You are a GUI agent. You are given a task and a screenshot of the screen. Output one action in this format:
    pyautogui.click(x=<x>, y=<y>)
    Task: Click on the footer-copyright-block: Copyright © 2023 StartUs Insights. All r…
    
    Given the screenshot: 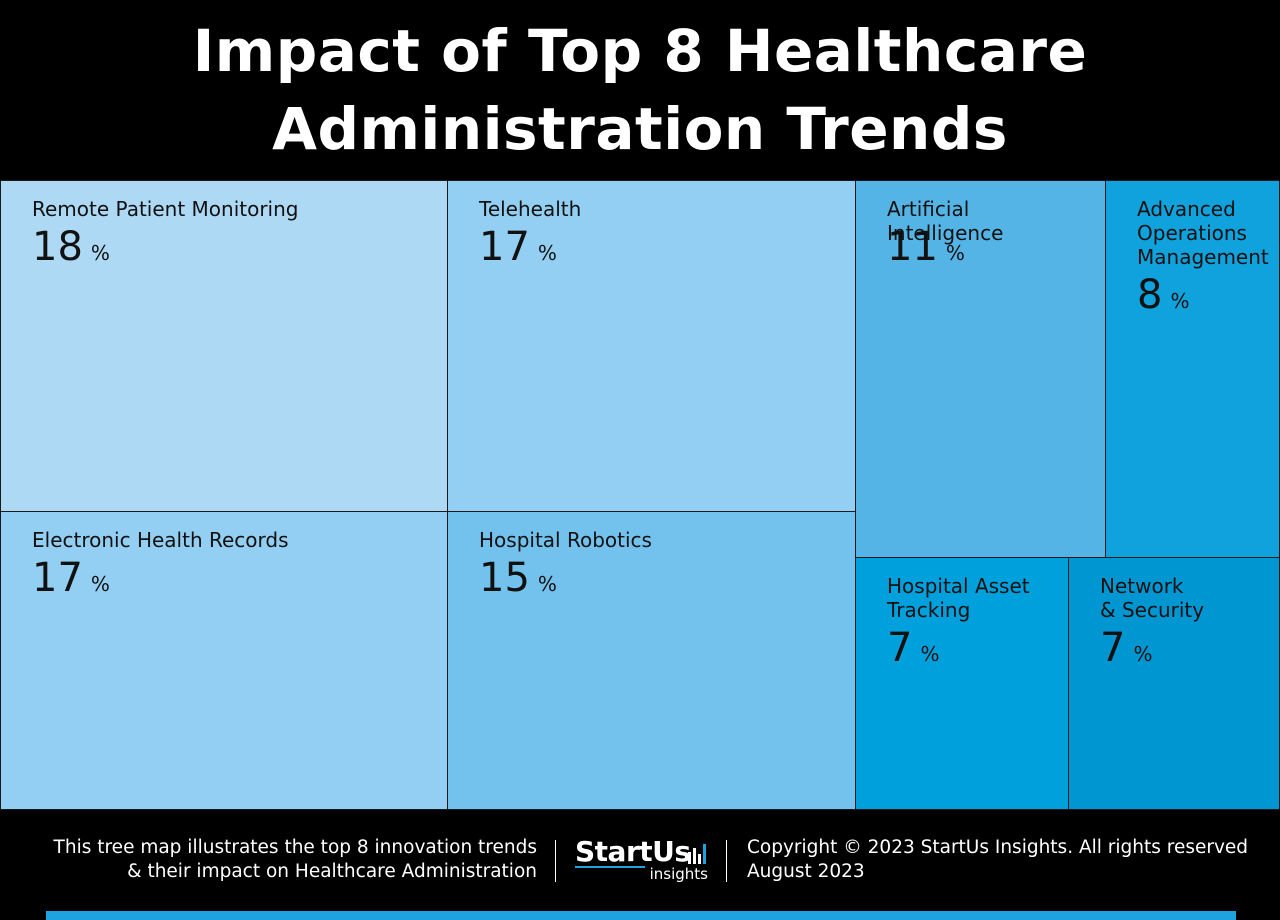 What is the action you would take?
    pyautogui.click(x=1007, y=860)
    